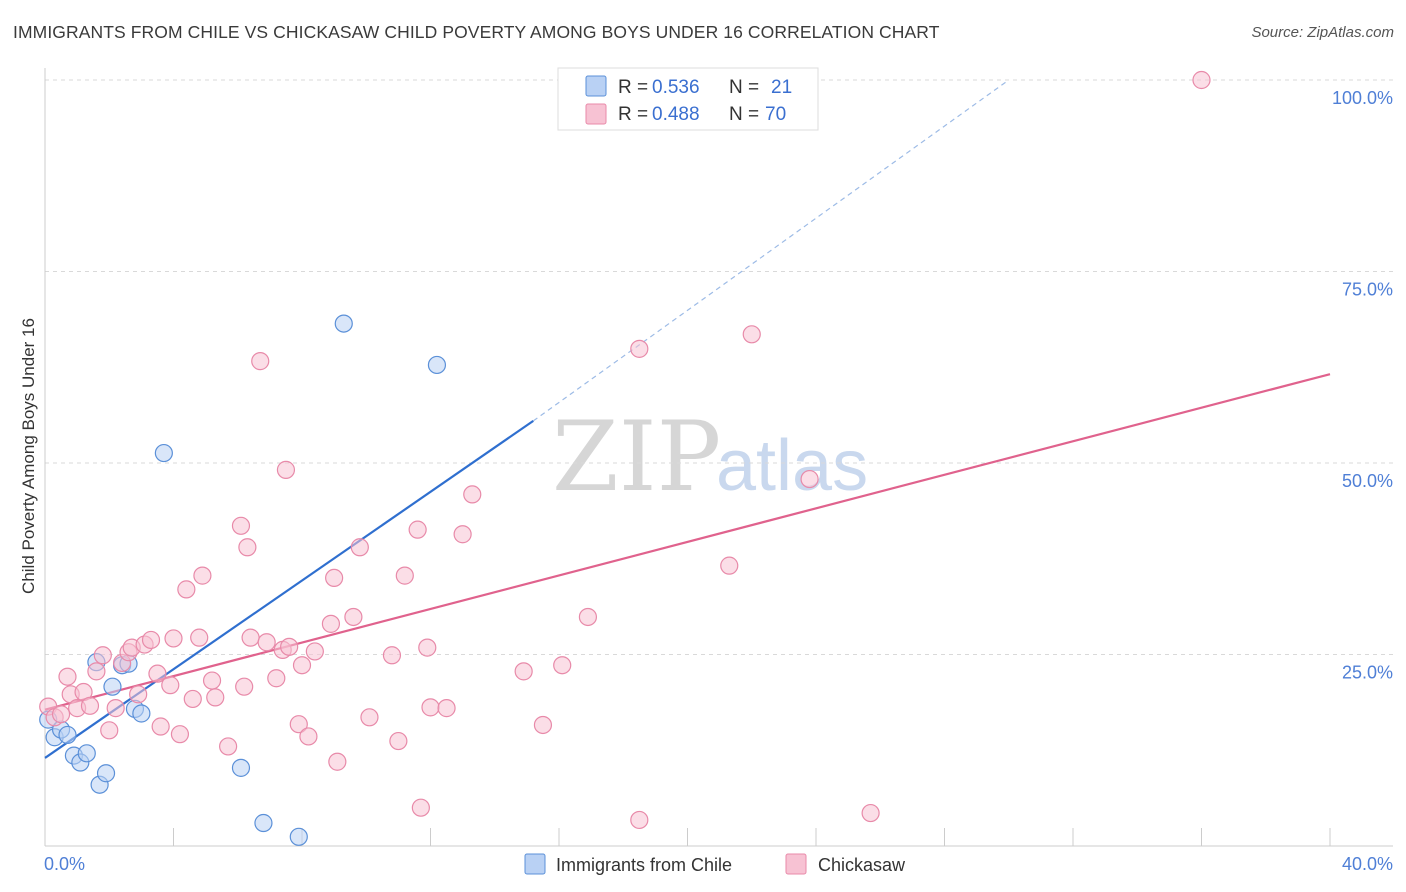 The width and height of the screenshot is (1406, 892). Describe the element at coordinates (633, 114) in the screenshot. I see `legend-r-label-chickasaw: R =` at that location.